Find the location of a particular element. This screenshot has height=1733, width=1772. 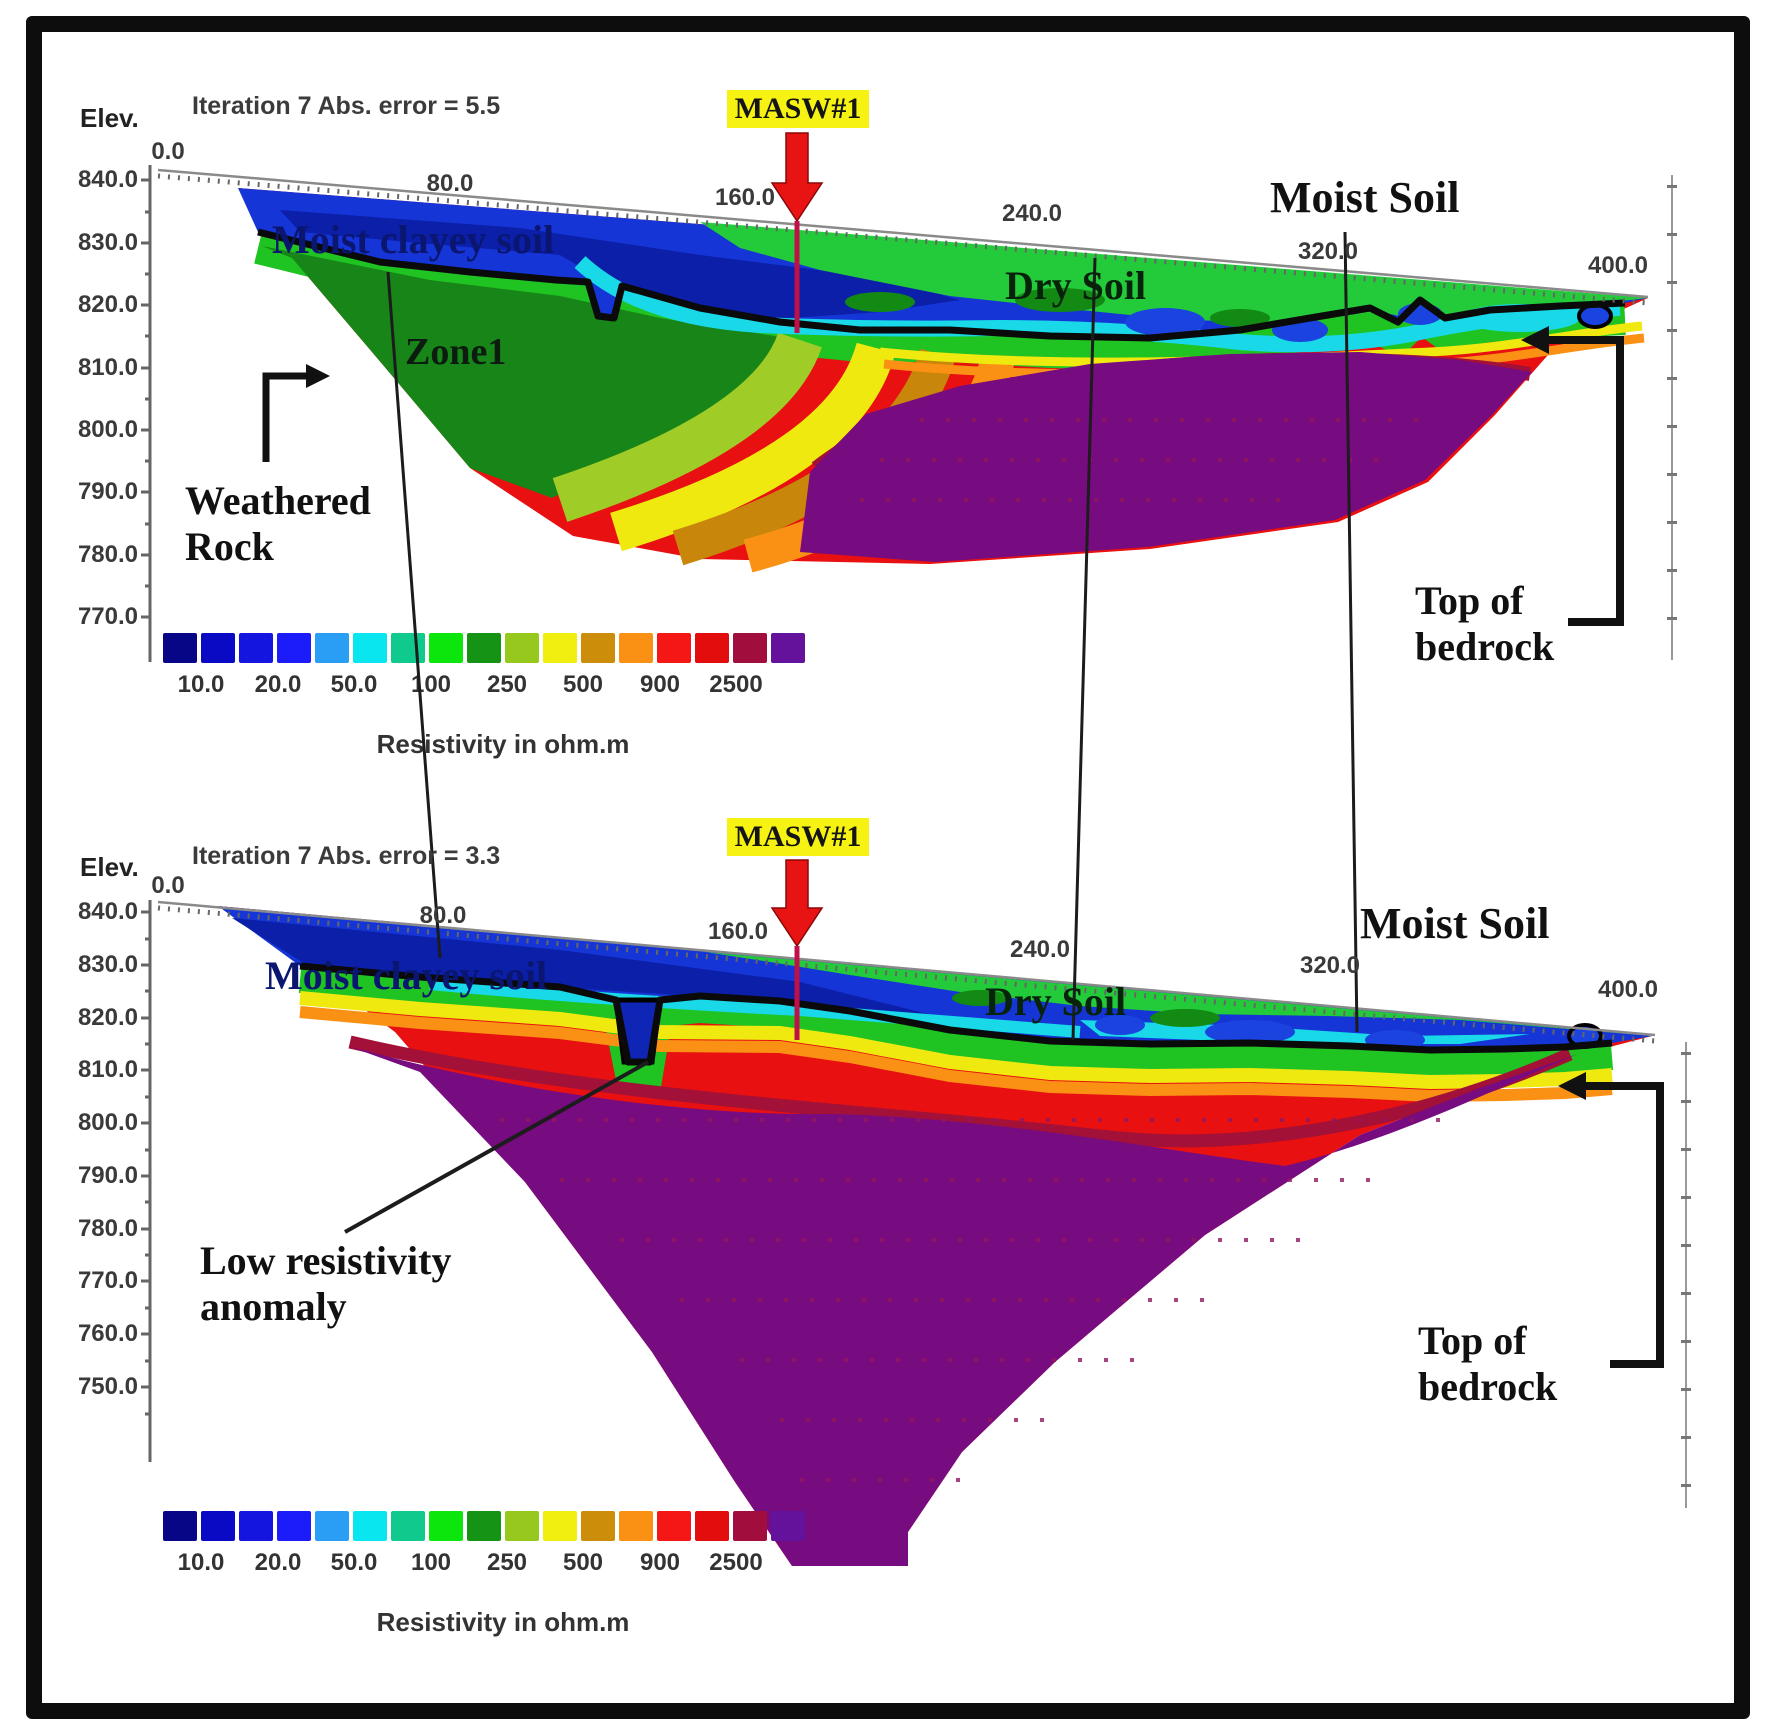

top-darkblue-region is located at coordinates (620, 265).